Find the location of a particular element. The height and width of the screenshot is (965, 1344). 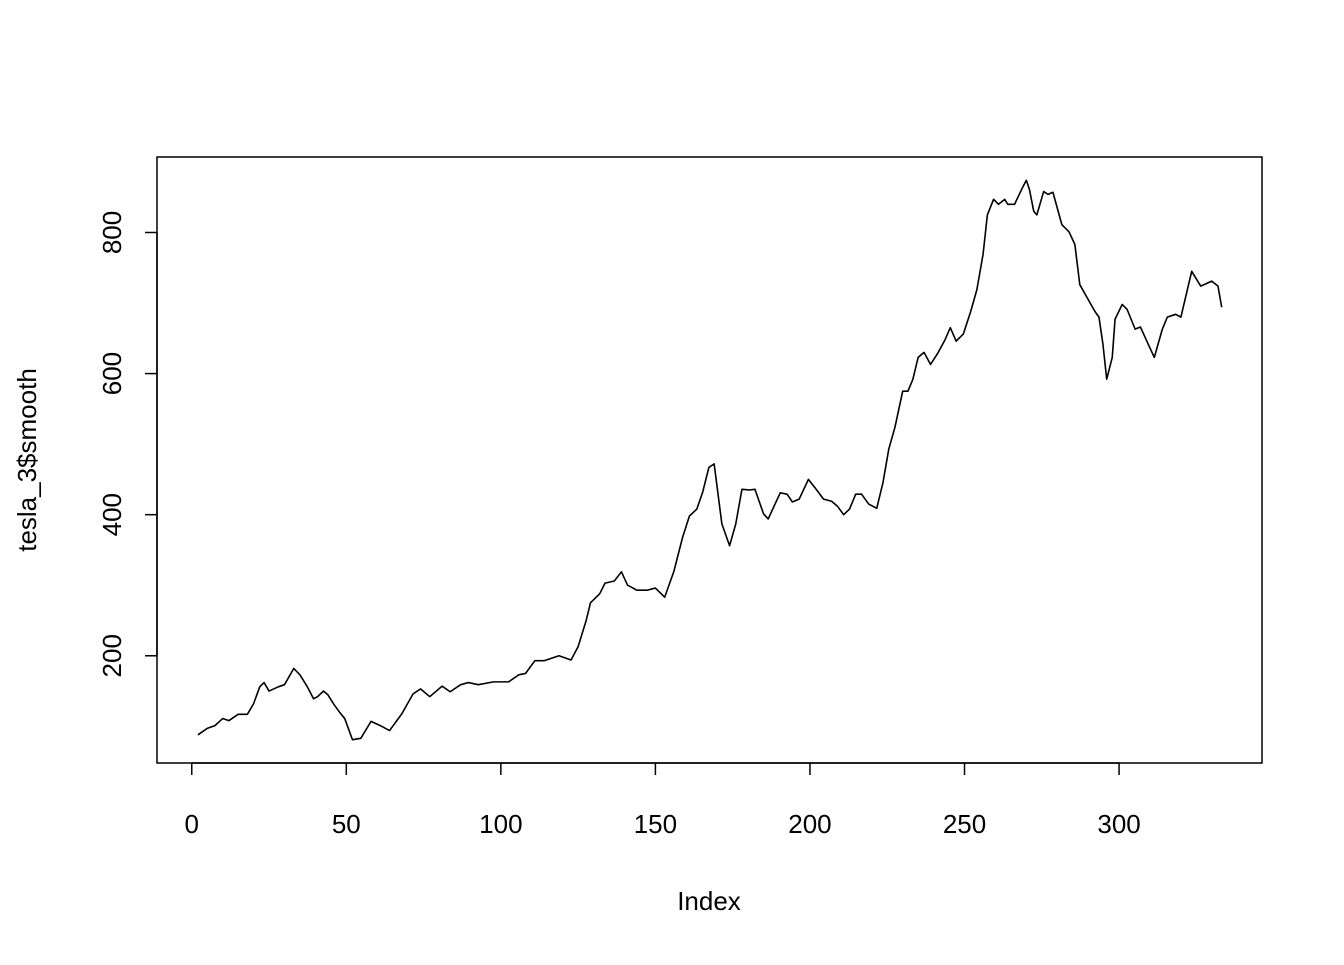

x-tick-label: 250 is located at coordinates (964, 824).